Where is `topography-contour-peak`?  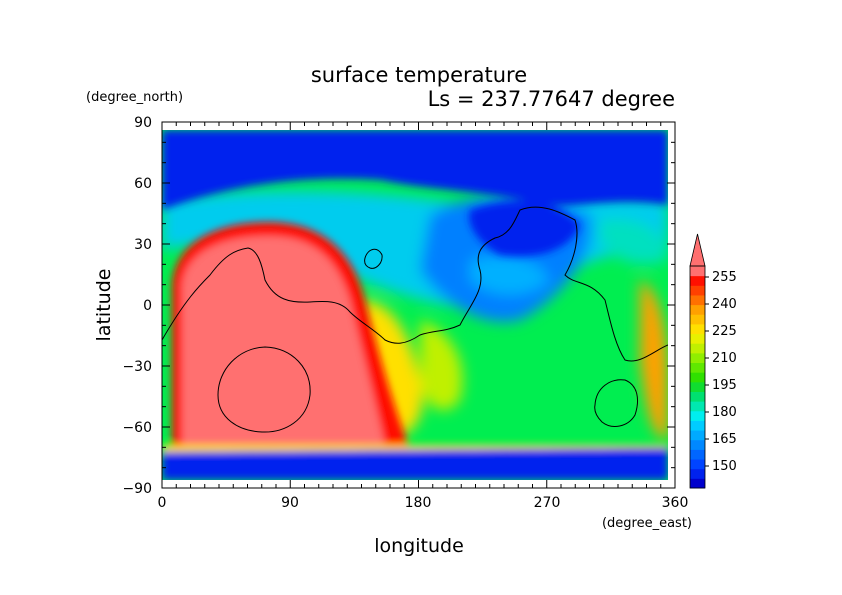
topography-contour-peak is located at coordinates (373, 258).